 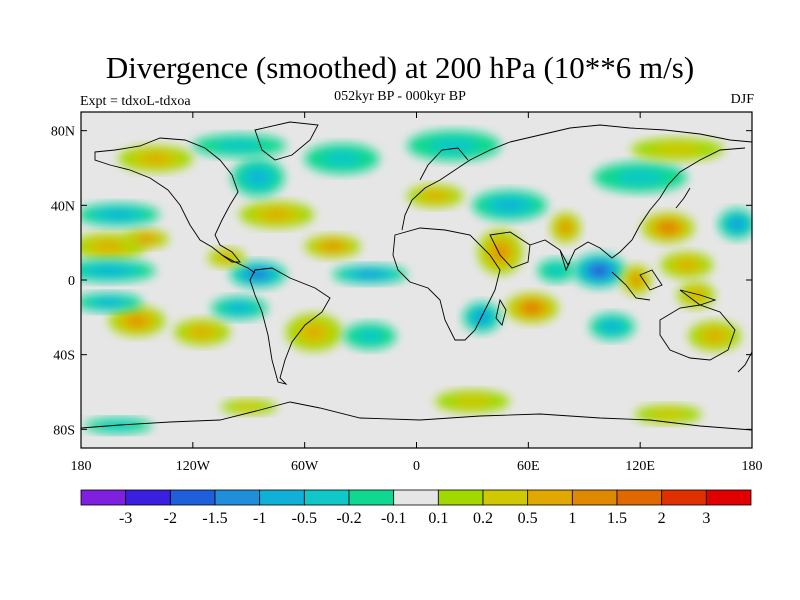 What do you see at coordinates (135, 101) in the screenshot?
I see `experiment-label: Expt = tdxoL-tdxoa` at bounding box center [135, 101].